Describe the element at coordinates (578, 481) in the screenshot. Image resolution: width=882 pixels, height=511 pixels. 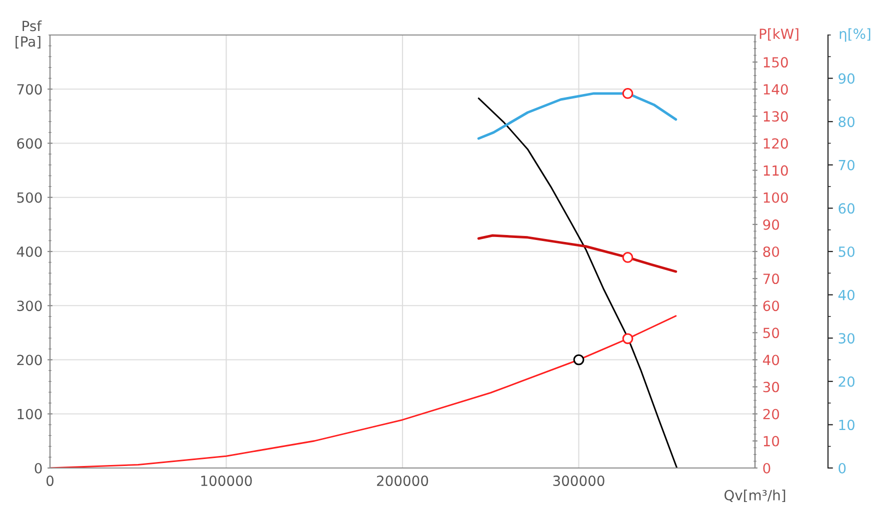
I see `x-tick-label: 300000` at that location.